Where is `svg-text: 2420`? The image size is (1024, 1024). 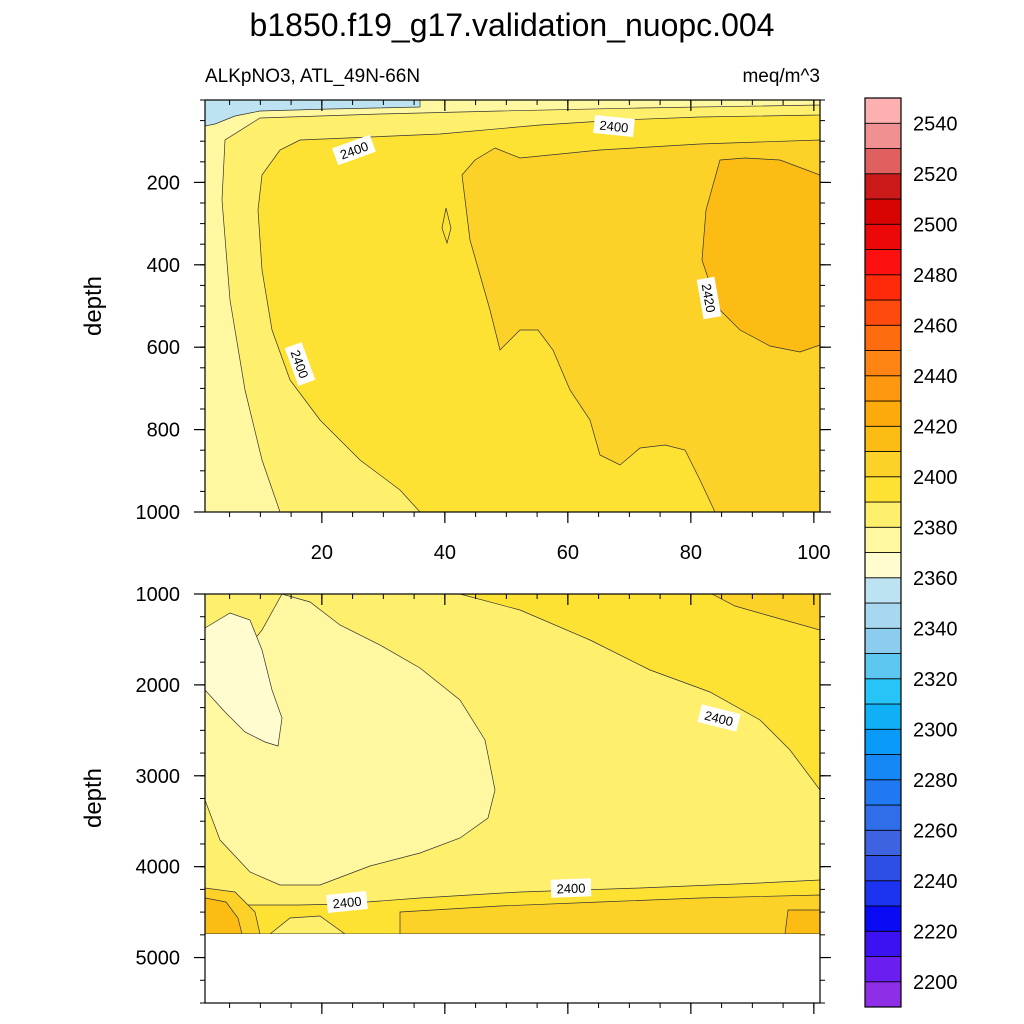 svg-text: 2420 is located at coordinates (709, 298).